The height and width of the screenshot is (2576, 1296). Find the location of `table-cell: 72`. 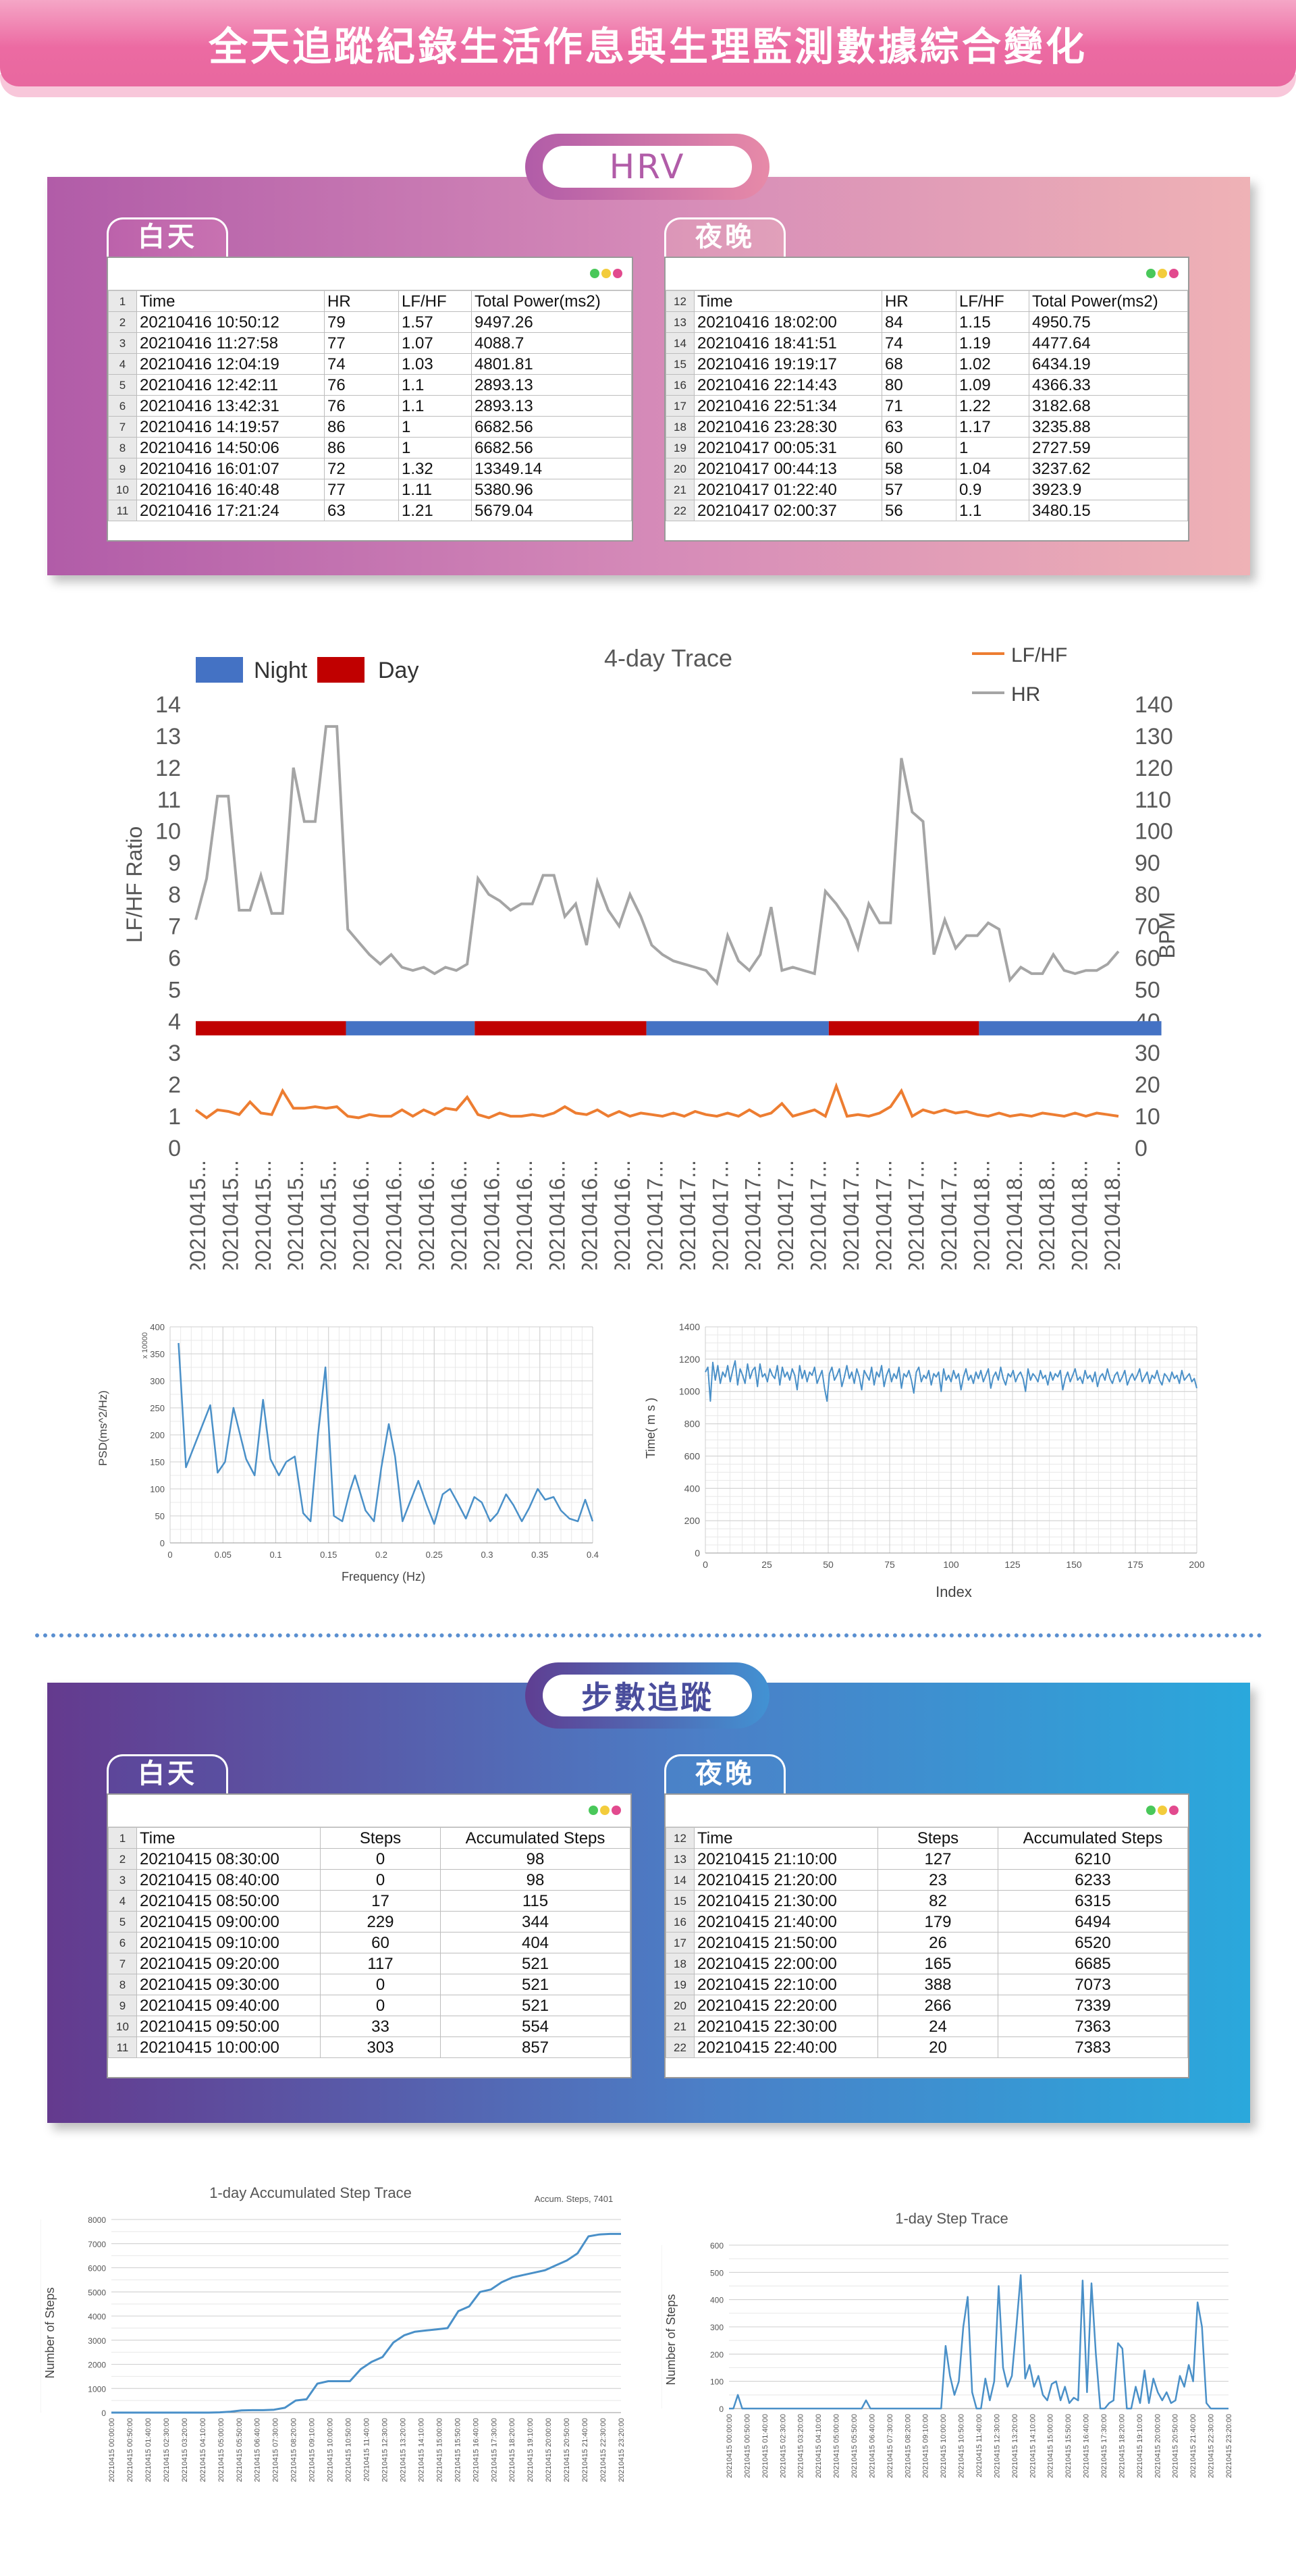

table-cell: 72 is located at coordinates (361, 468).